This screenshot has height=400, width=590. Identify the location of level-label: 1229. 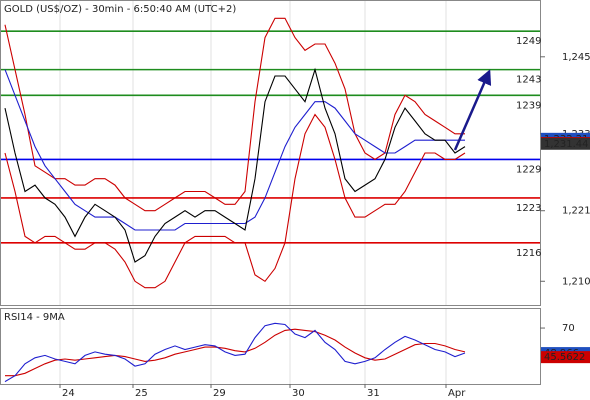
(528, 169).